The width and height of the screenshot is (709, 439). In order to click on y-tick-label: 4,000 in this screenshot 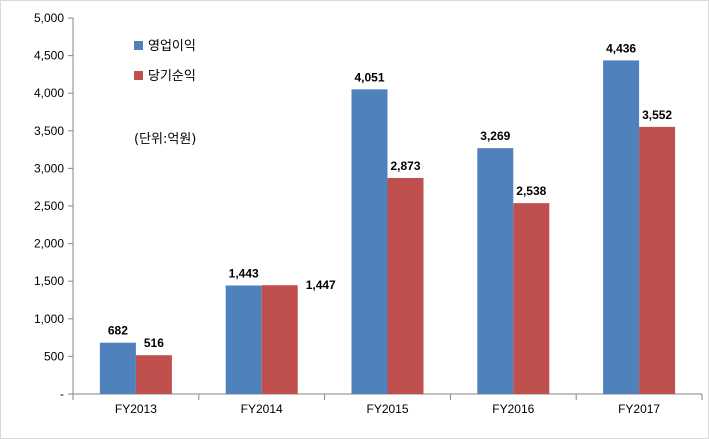, I will do `click(49, 93)`.